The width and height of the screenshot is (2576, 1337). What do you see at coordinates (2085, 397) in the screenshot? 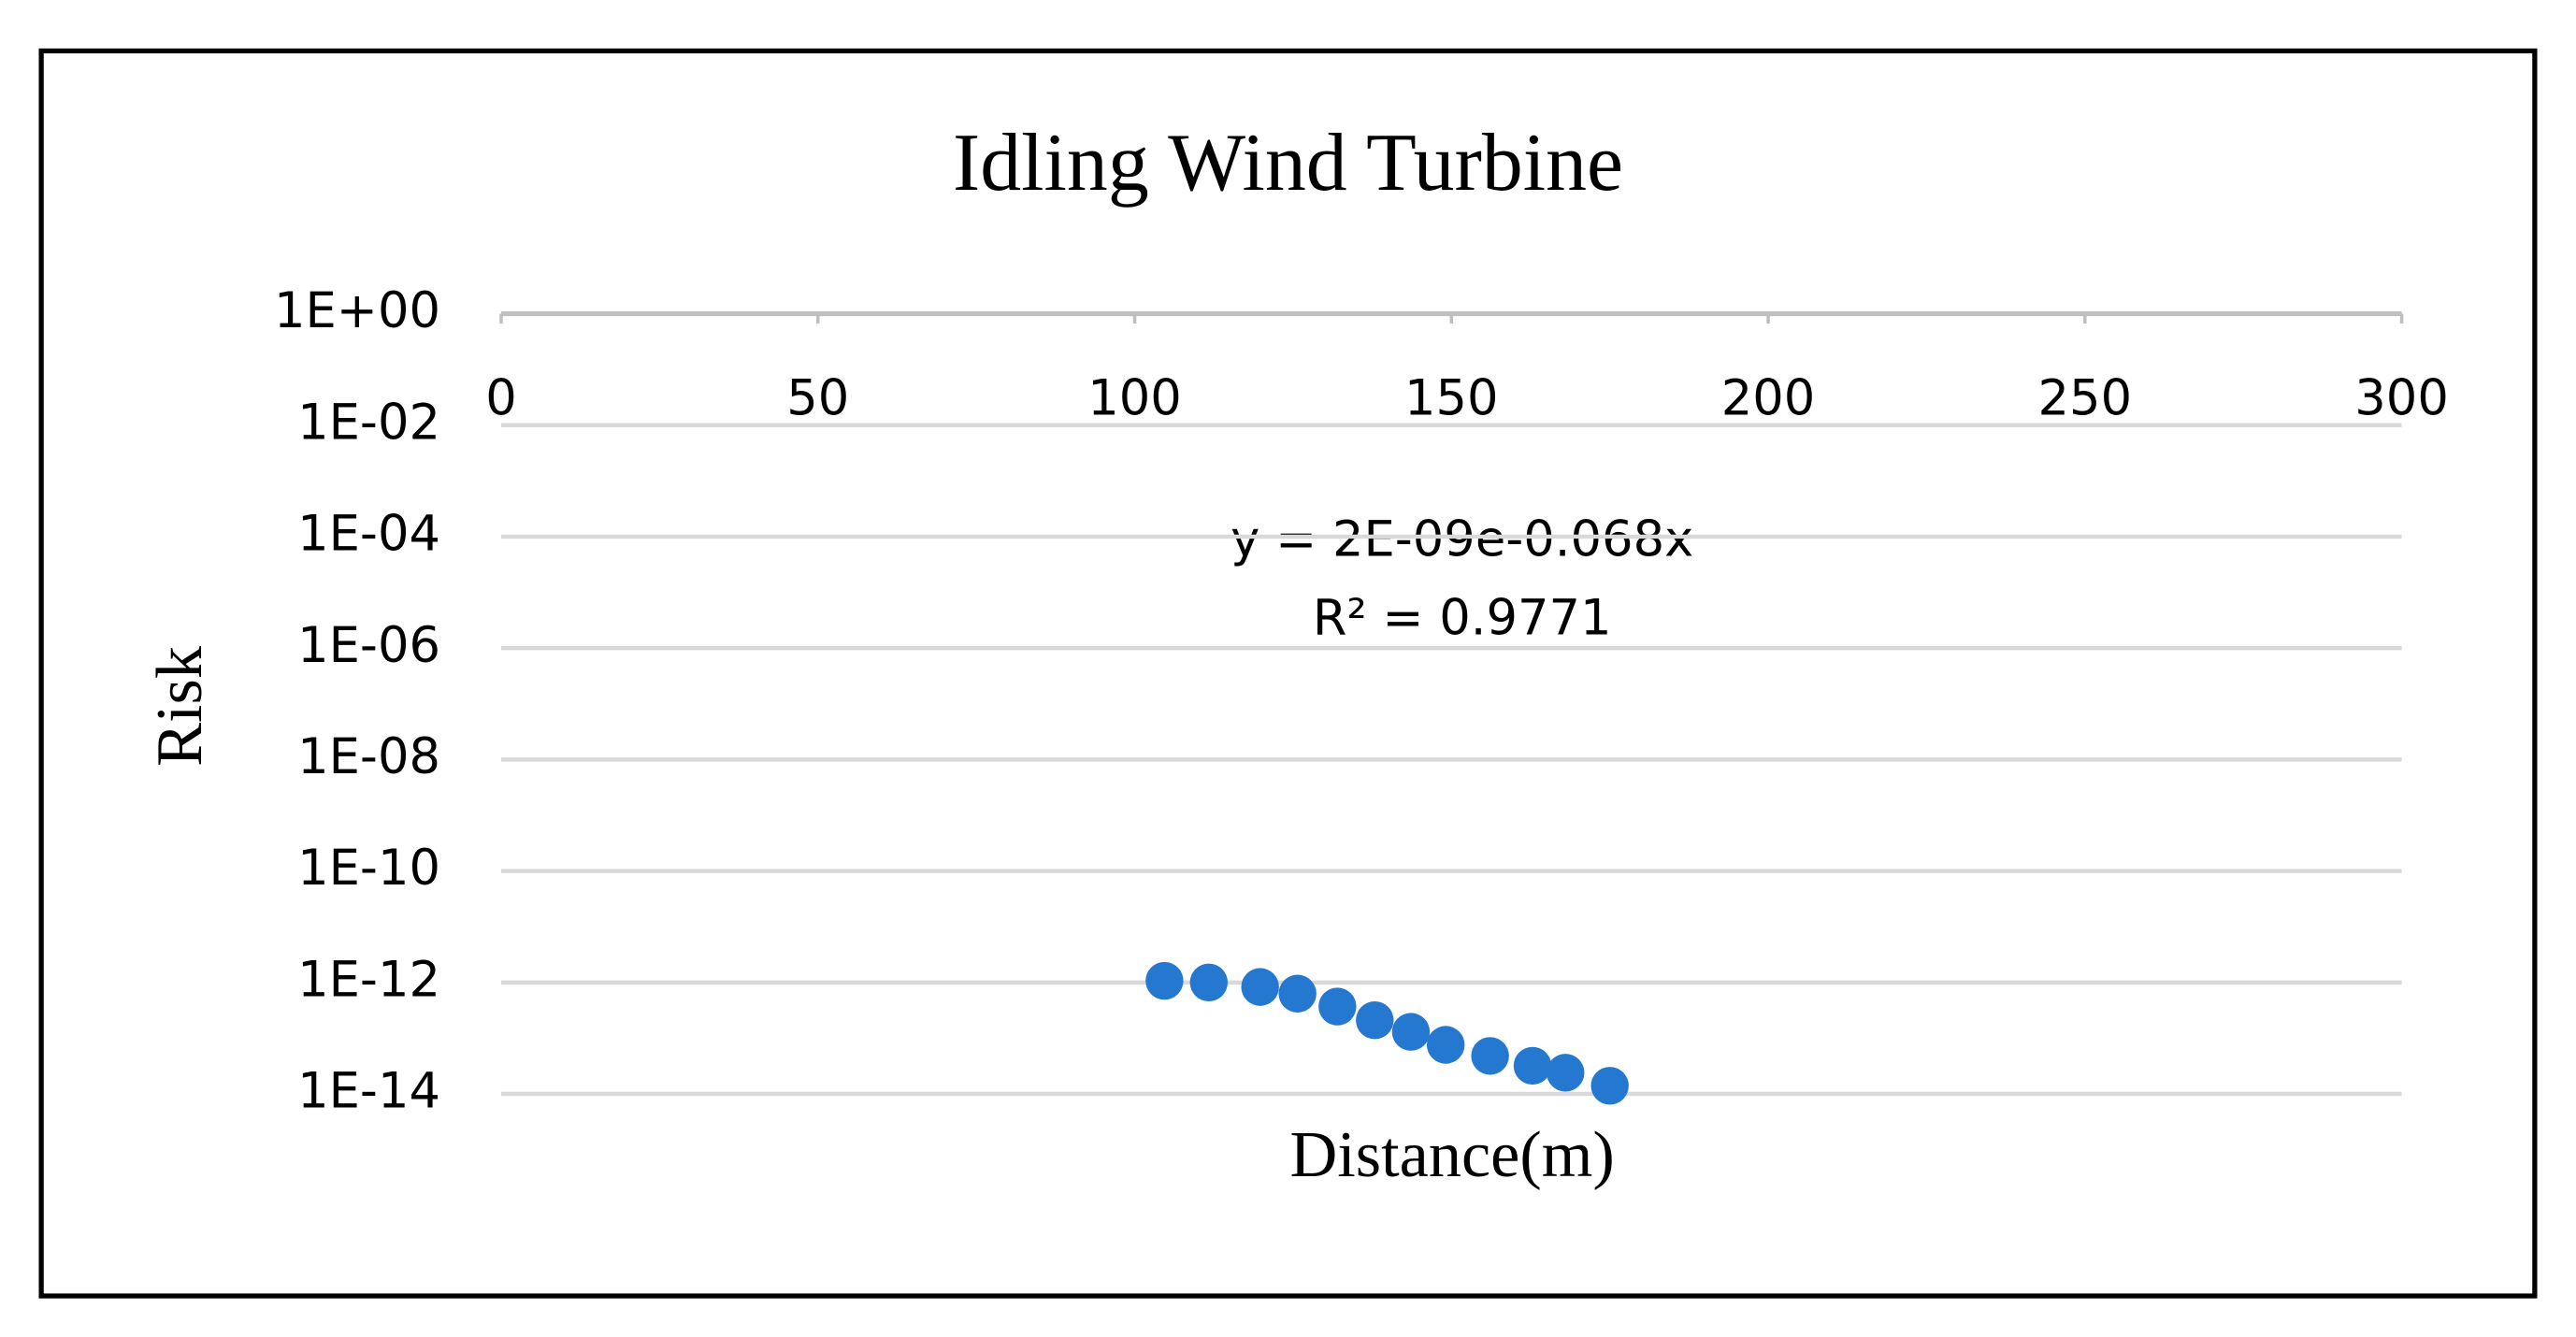
I see `x-tick-label: 250` at bounding box center [2085, 397].